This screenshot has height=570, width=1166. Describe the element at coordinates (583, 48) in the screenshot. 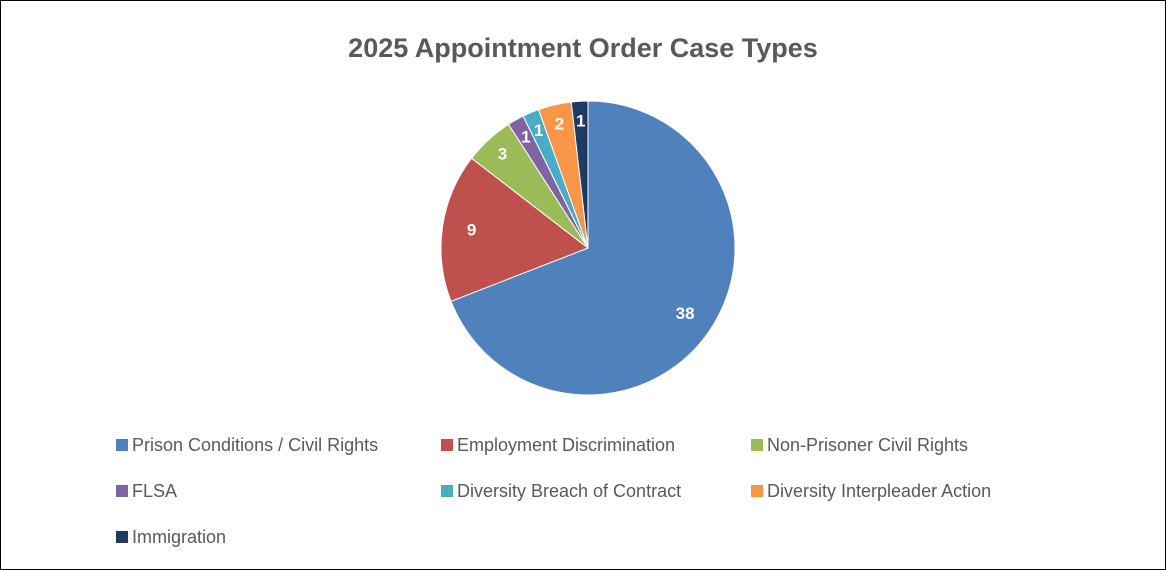

I see `chart-title: 2025 Appointment Order Case Types` at that location.